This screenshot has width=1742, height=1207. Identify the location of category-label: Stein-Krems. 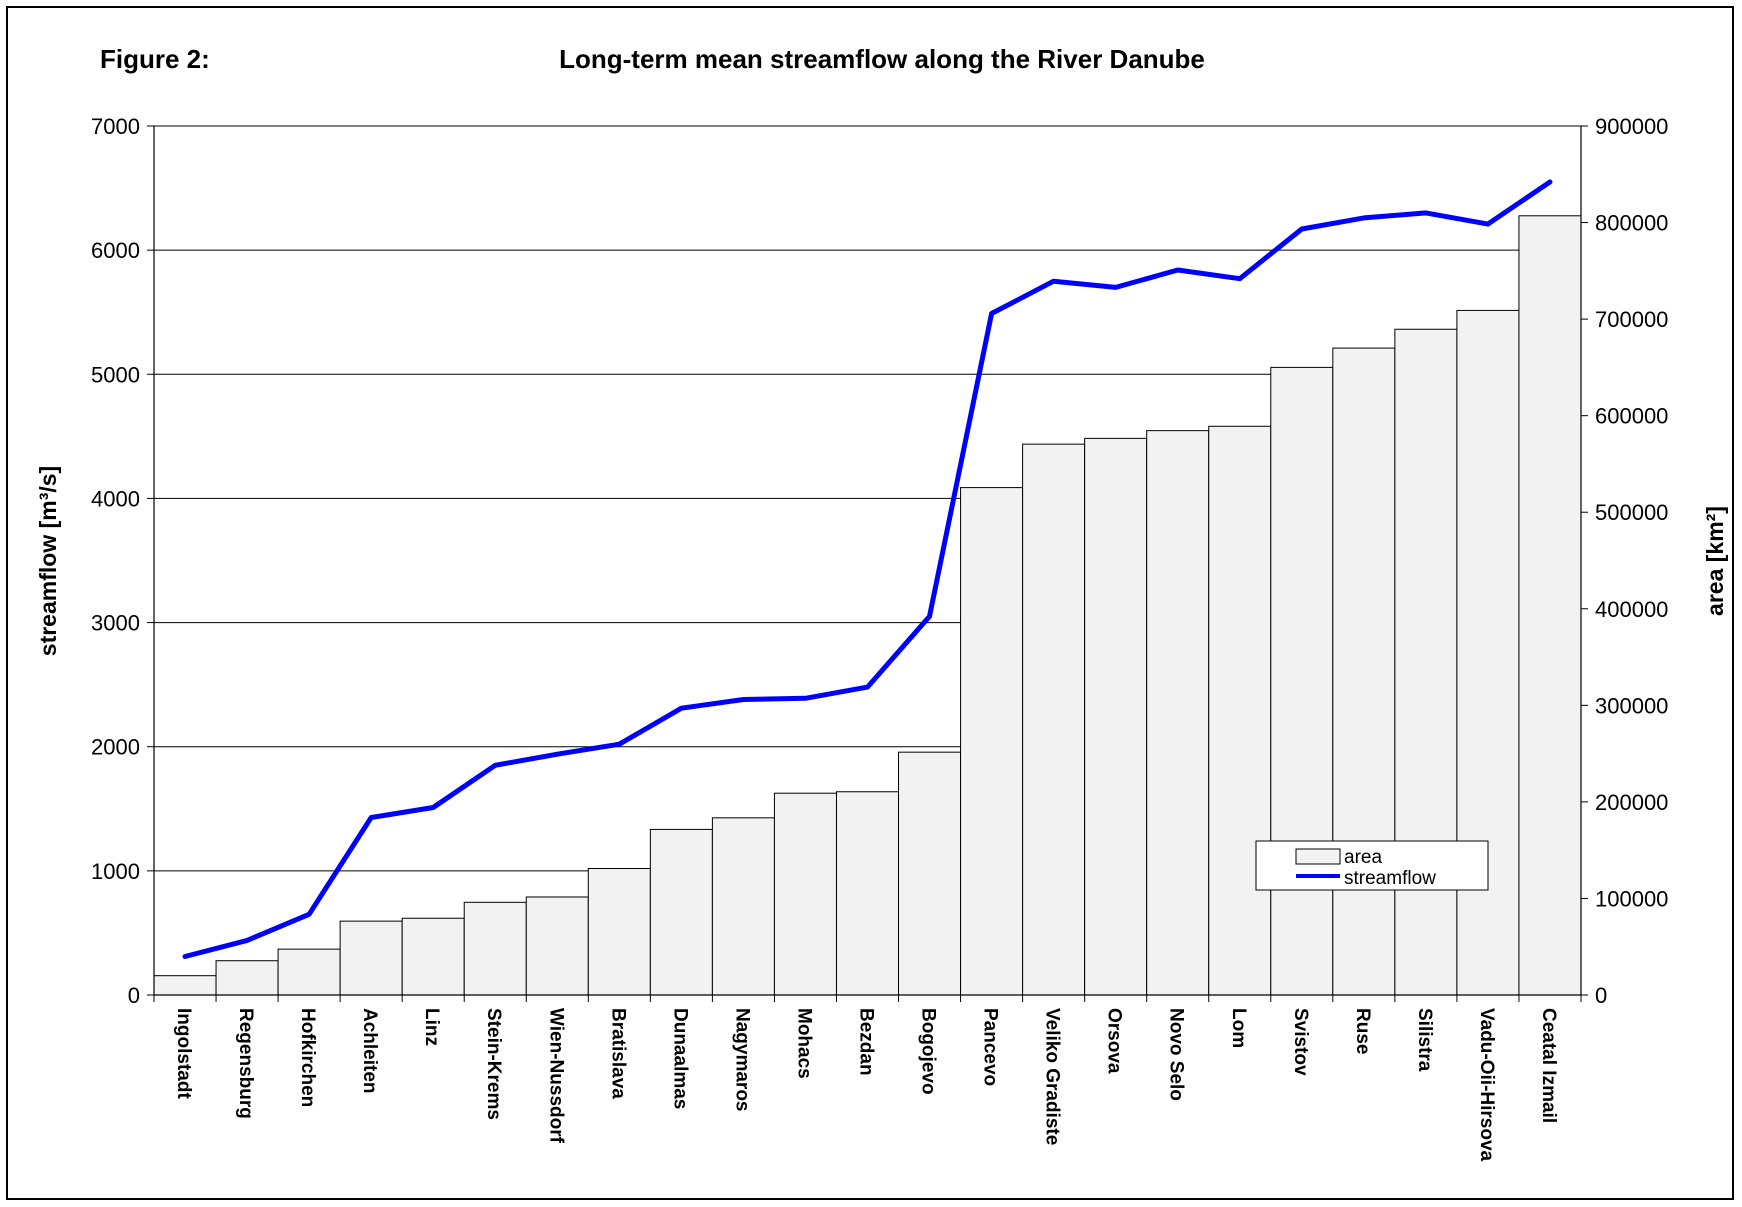
(493, 1064).